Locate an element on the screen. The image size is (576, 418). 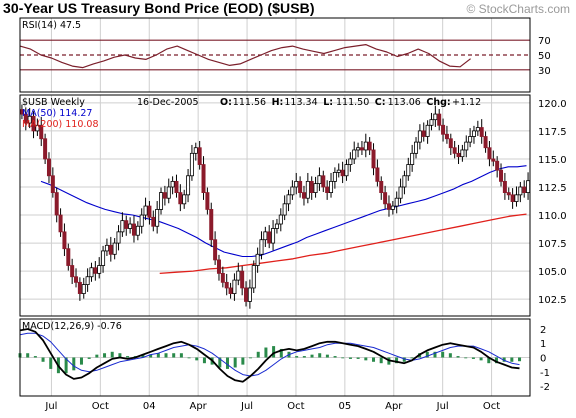
ohlc-value-label: 111.50 is located at coordinates (352, 102).